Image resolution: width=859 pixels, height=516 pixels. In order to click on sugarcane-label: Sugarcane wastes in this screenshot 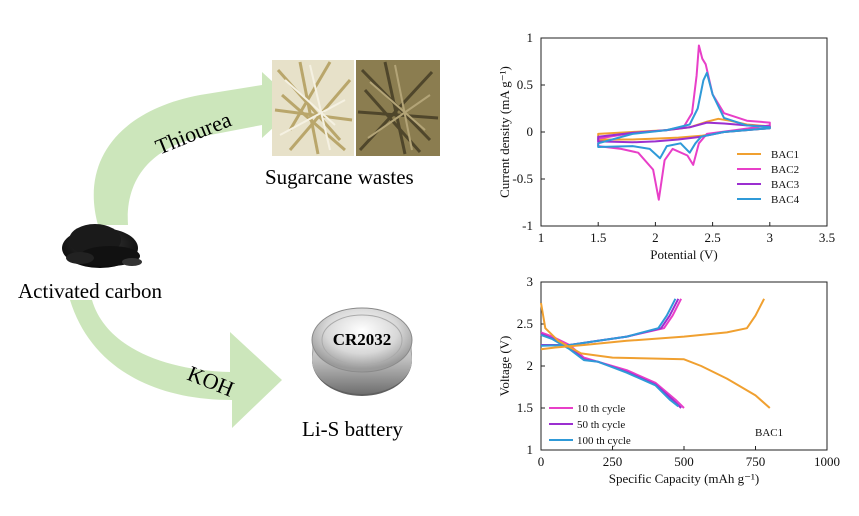, I will do `click(339, 177)`.